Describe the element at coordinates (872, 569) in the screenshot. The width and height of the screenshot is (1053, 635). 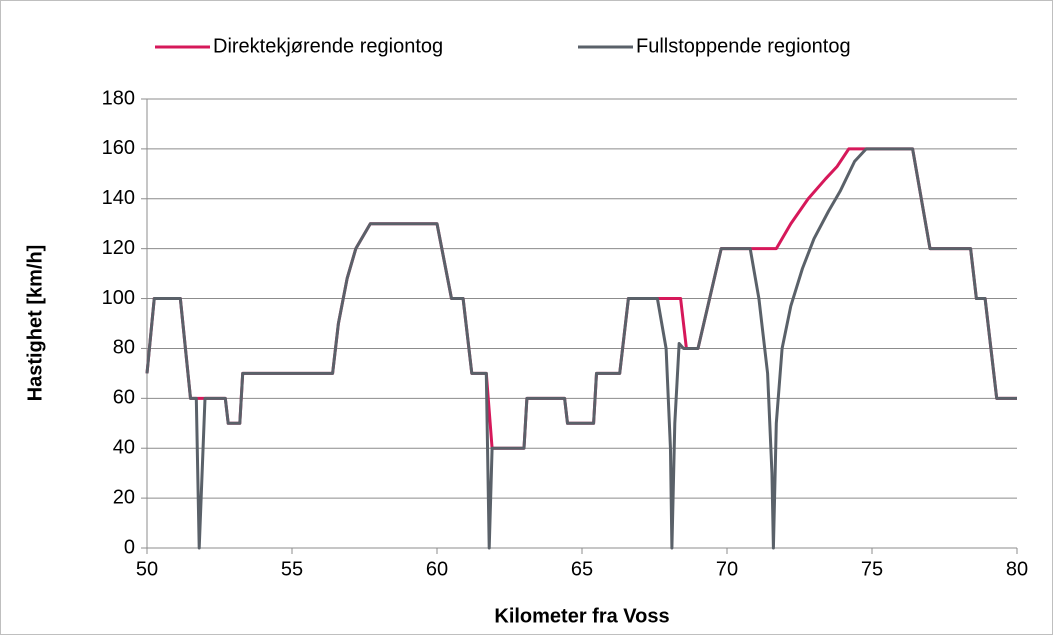
I see `x-tick-label: 75` at that location.